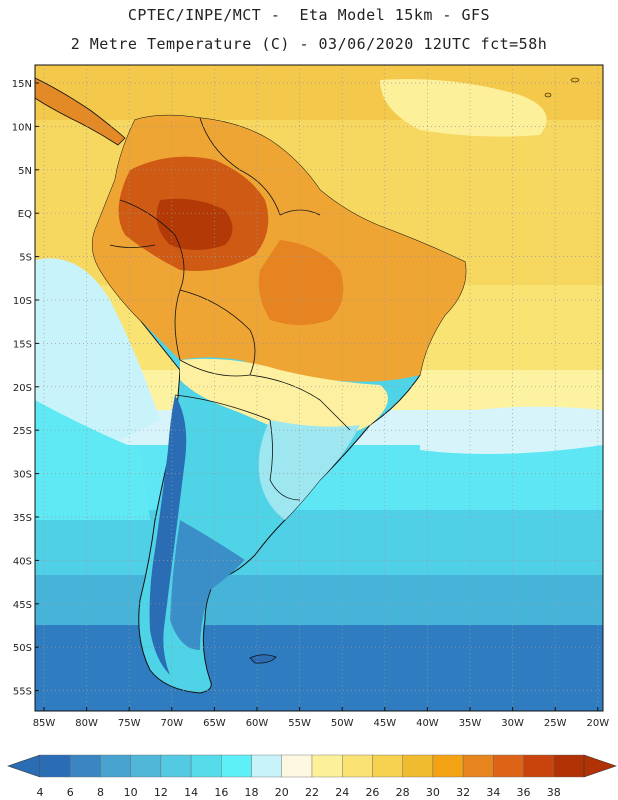 Image resolution: width=618 pixels, height=800 pixels. Describe the element at coordinates (22, 84) in the screenshot. I see `lat-tick-label: 15N` at that location.